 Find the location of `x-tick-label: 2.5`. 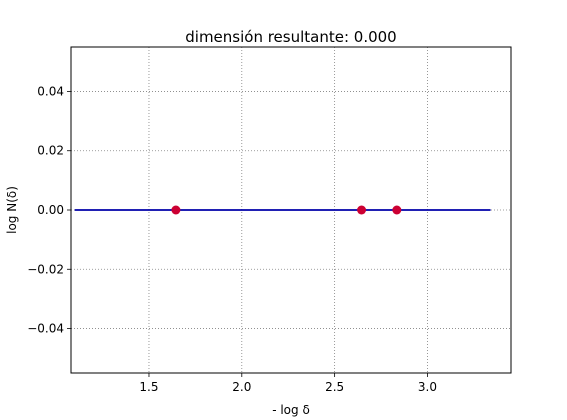

x-tick-label: 2.5 is located at coordinates (334, 387).